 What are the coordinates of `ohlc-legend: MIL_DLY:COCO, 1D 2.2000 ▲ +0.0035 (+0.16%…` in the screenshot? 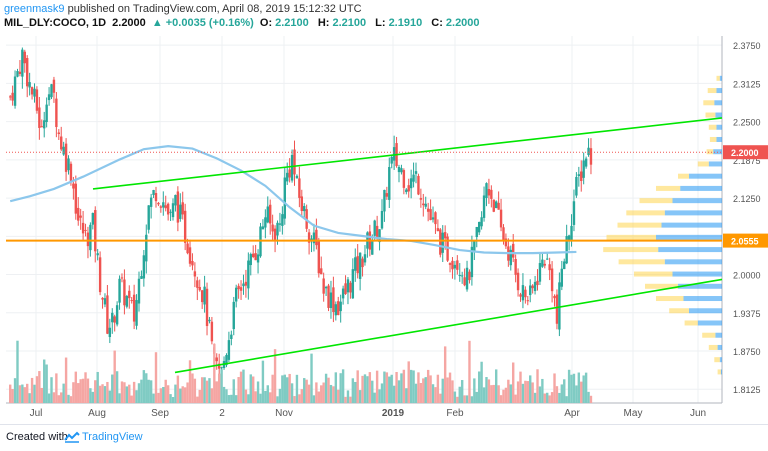 It's located at (245, 23).